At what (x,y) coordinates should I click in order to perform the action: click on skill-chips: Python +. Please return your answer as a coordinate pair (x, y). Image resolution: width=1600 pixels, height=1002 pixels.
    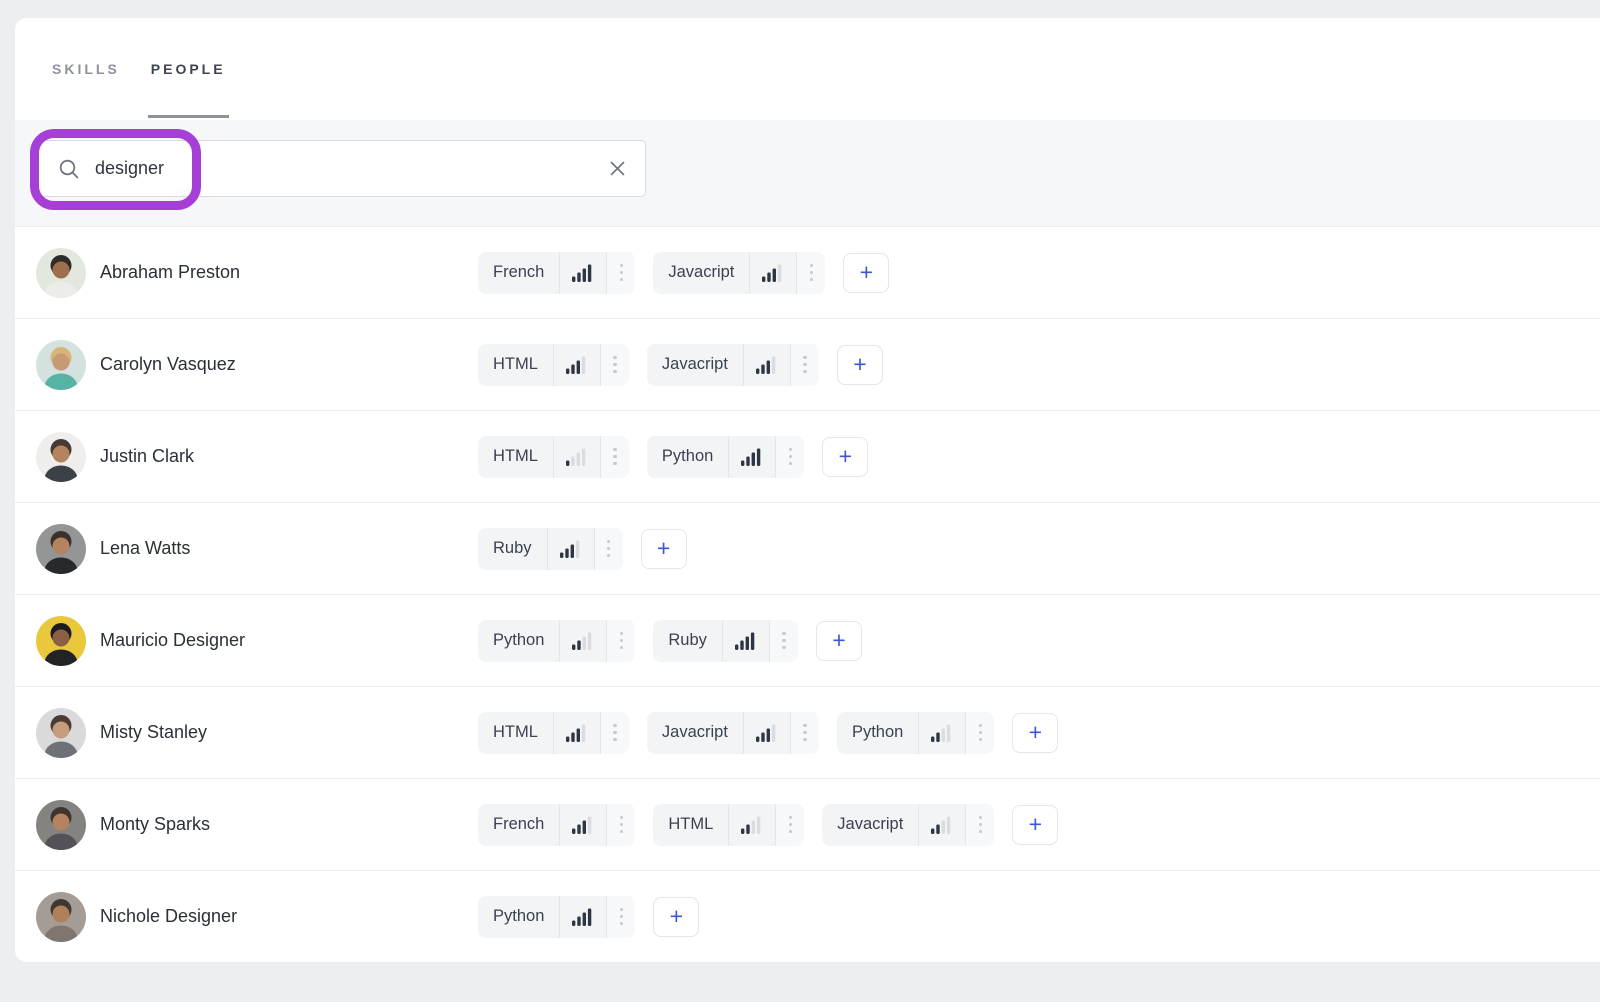
    Looking at the image, I should click on (589, 916).